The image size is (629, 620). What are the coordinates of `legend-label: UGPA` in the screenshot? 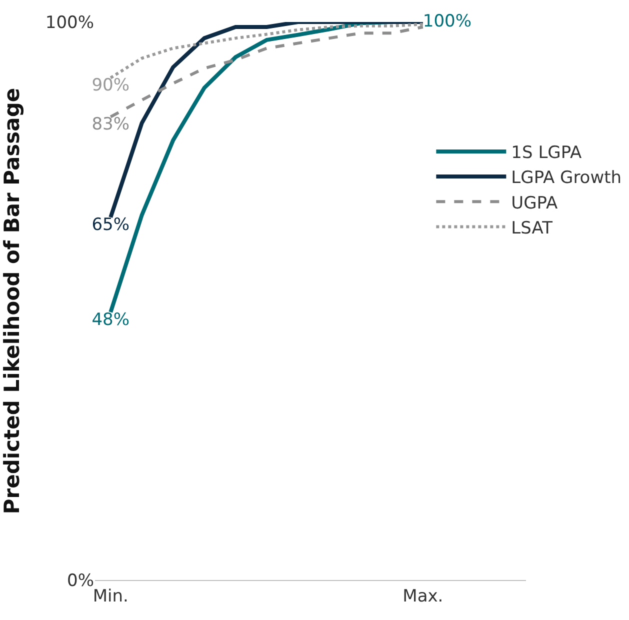 It's located at (534, 203).